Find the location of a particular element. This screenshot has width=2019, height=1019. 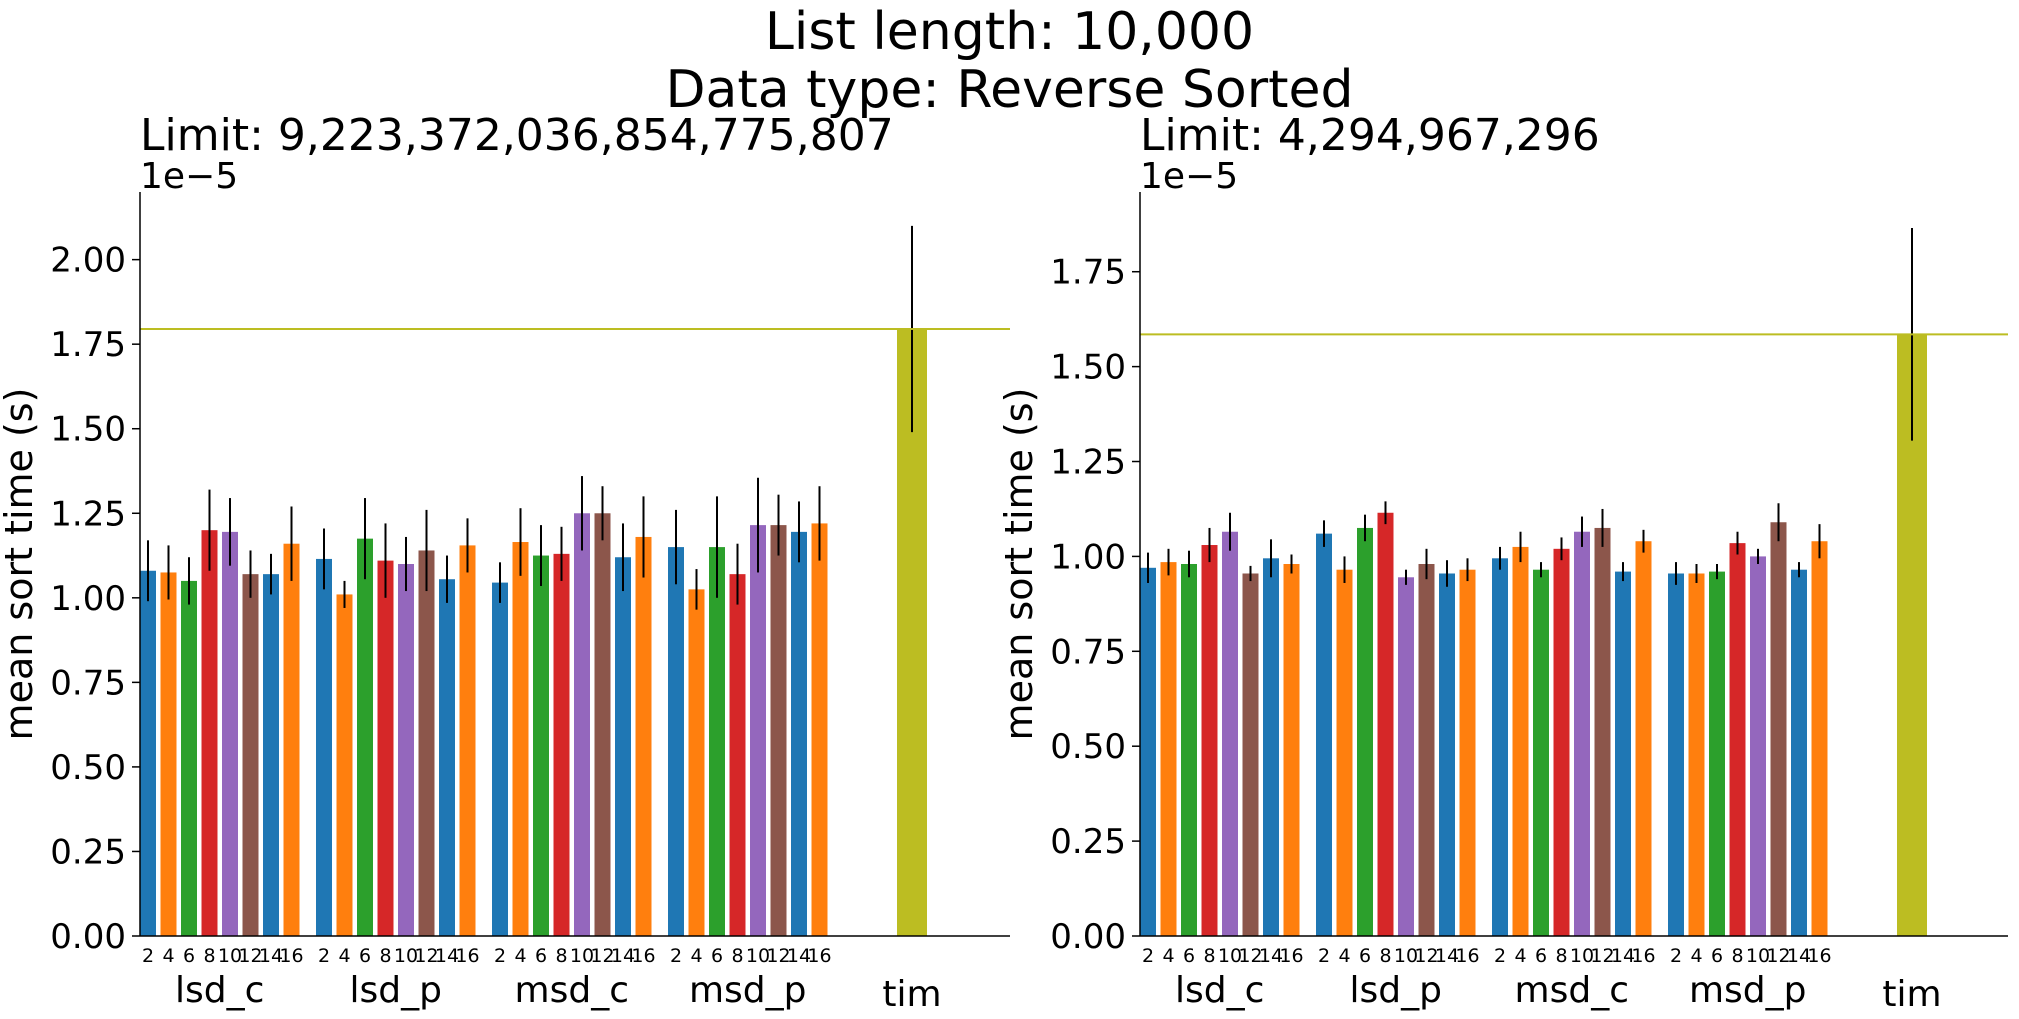

panel-2-ytick-label: 1.50 is located at coordinates (1088, 368).